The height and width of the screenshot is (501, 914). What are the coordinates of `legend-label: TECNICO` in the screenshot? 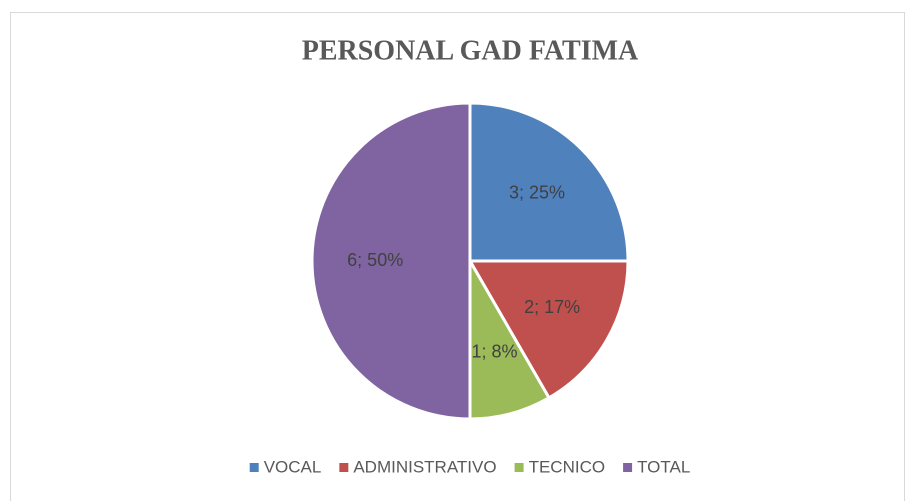 It's located at (567, 466).